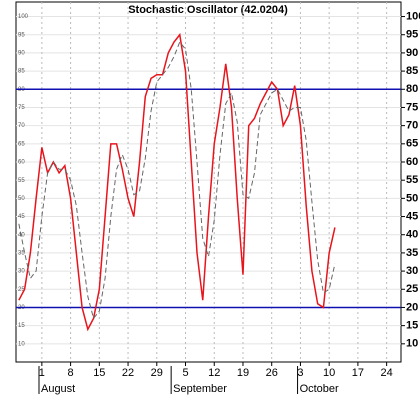 The image size is (420, 400). I want to click on y-tick-label-left: 70, so click(21, 126).